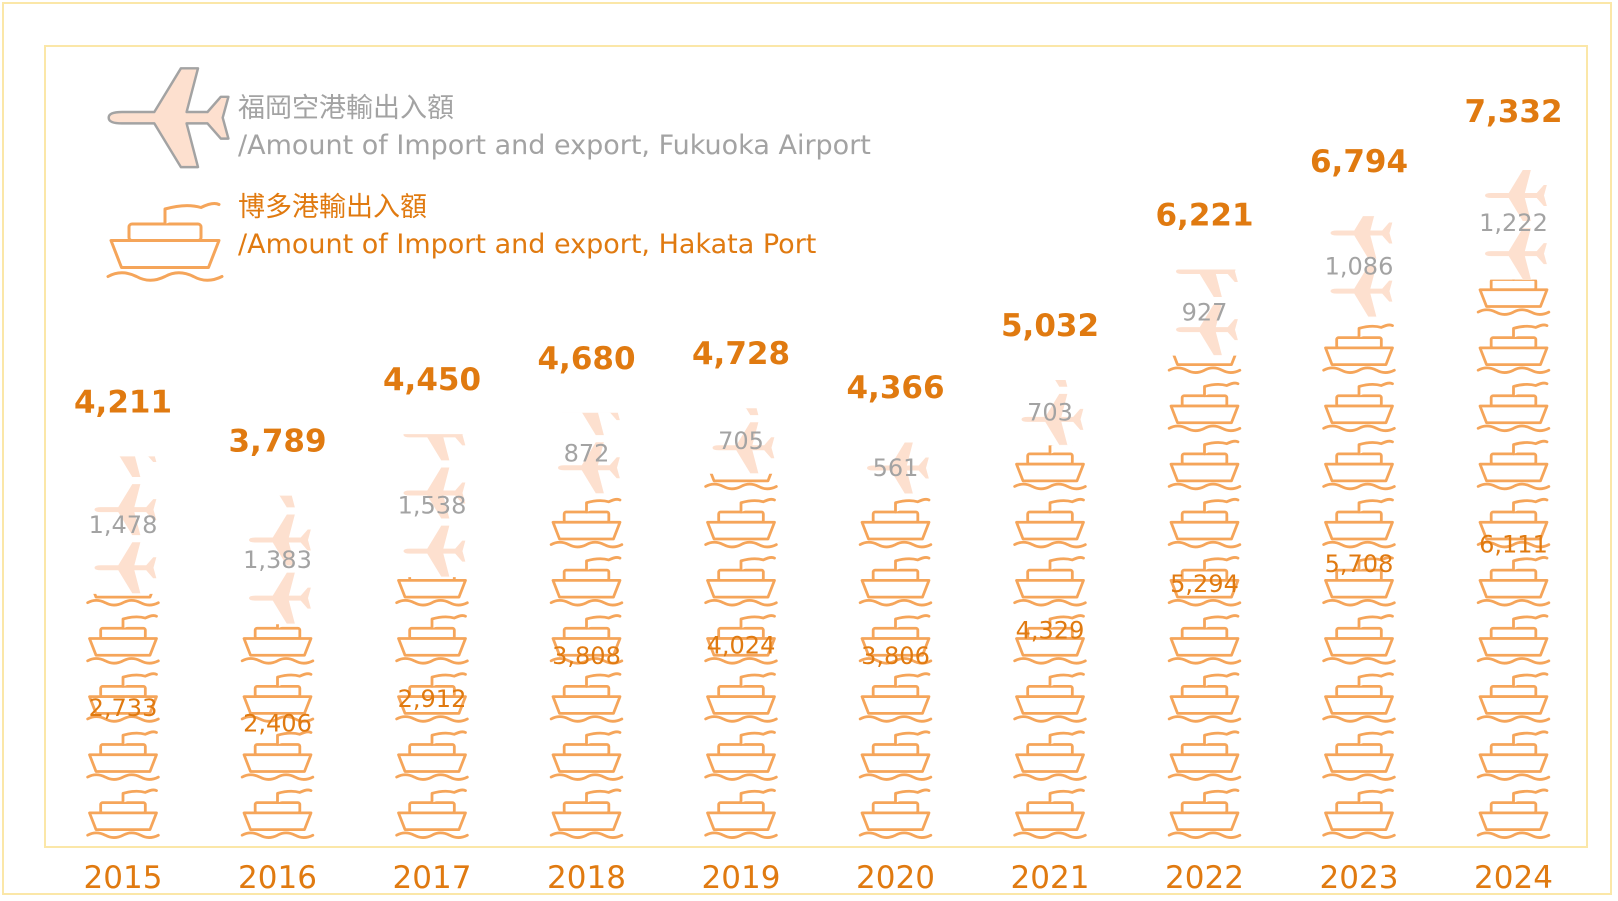  I want to click on port-value-label: 2,406, so click(277, 724).